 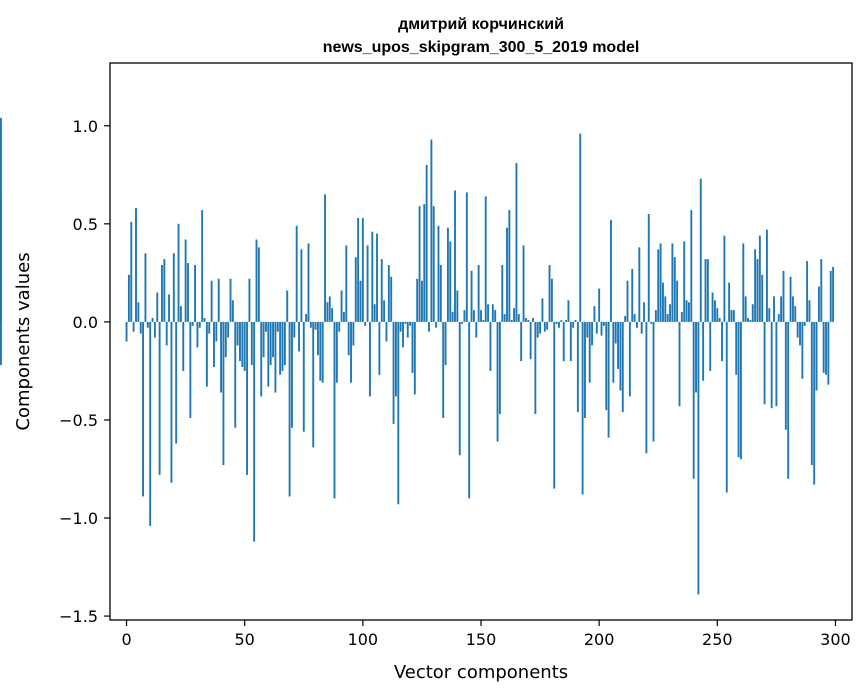 I want to click on y-tick-label: −1.0, so click(x=78, y=518).